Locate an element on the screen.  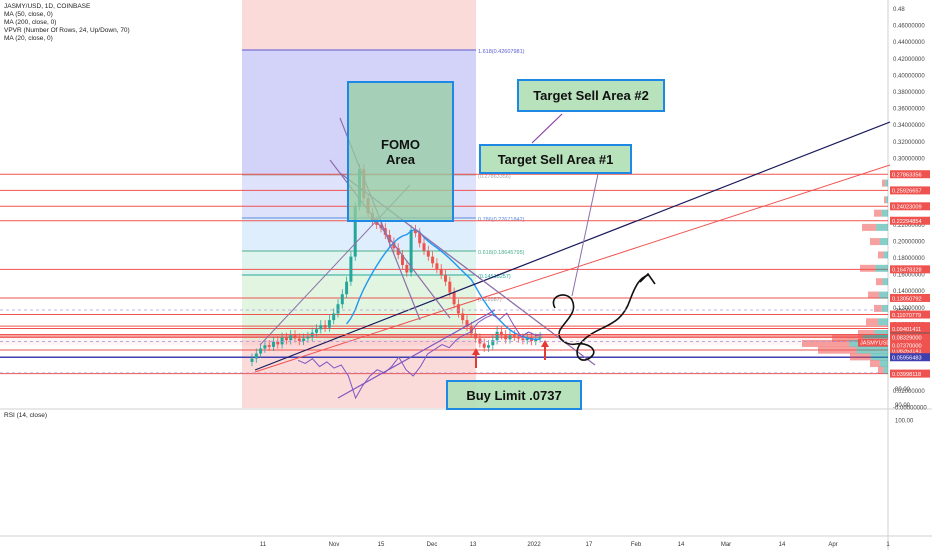
time-tick-label: 17 is located at coordinates (589, 545).